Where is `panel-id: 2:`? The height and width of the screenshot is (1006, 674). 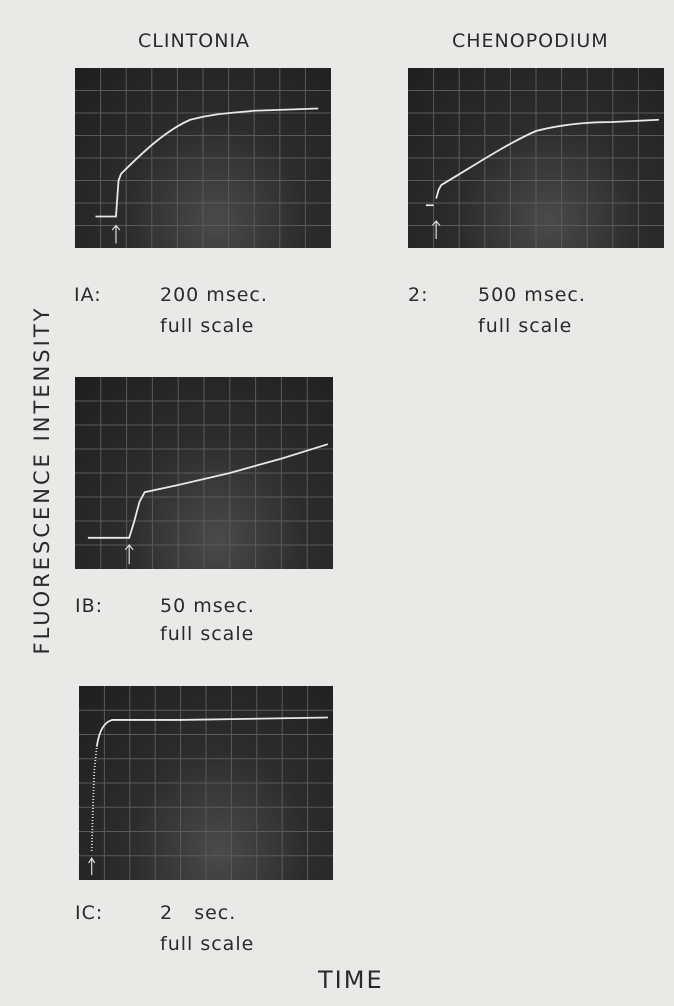
panel-id: 2: is located at coordinates (418, 295).